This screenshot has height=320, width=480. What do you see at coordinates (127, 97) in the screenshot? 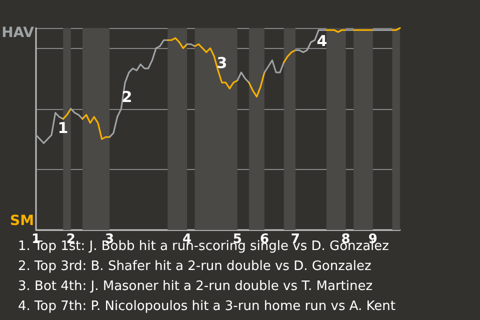
I see `annotation: 2` at bounding box center [127, 97].